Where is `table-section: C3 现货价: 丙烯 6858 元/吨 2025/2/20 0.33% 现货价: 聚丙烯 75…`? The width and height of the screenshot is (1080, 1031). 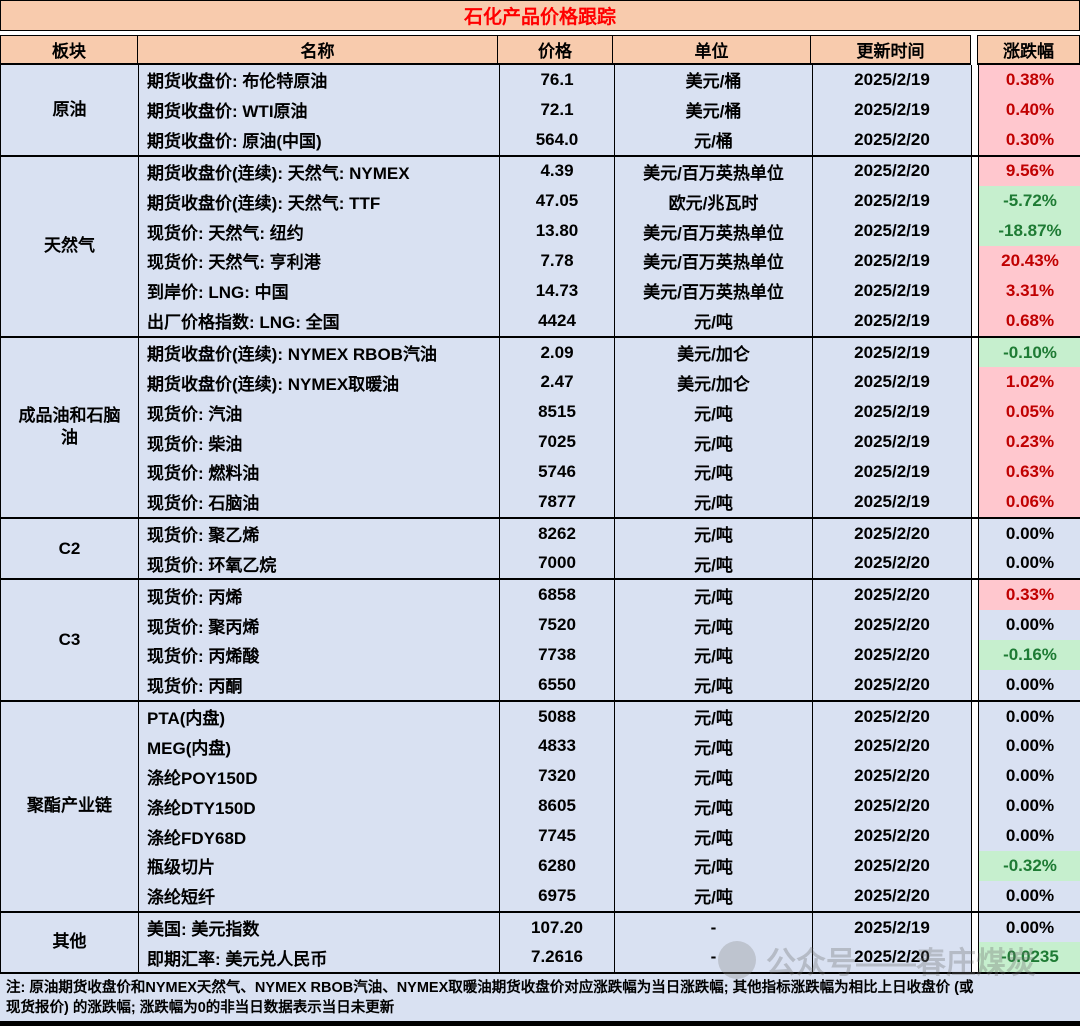 table-section: C3 现货价: 丙烯 6858 元/吨 2025/2/20 0.33% 现货价: 聚丙烯 75… is located at coordinates (540, 641).